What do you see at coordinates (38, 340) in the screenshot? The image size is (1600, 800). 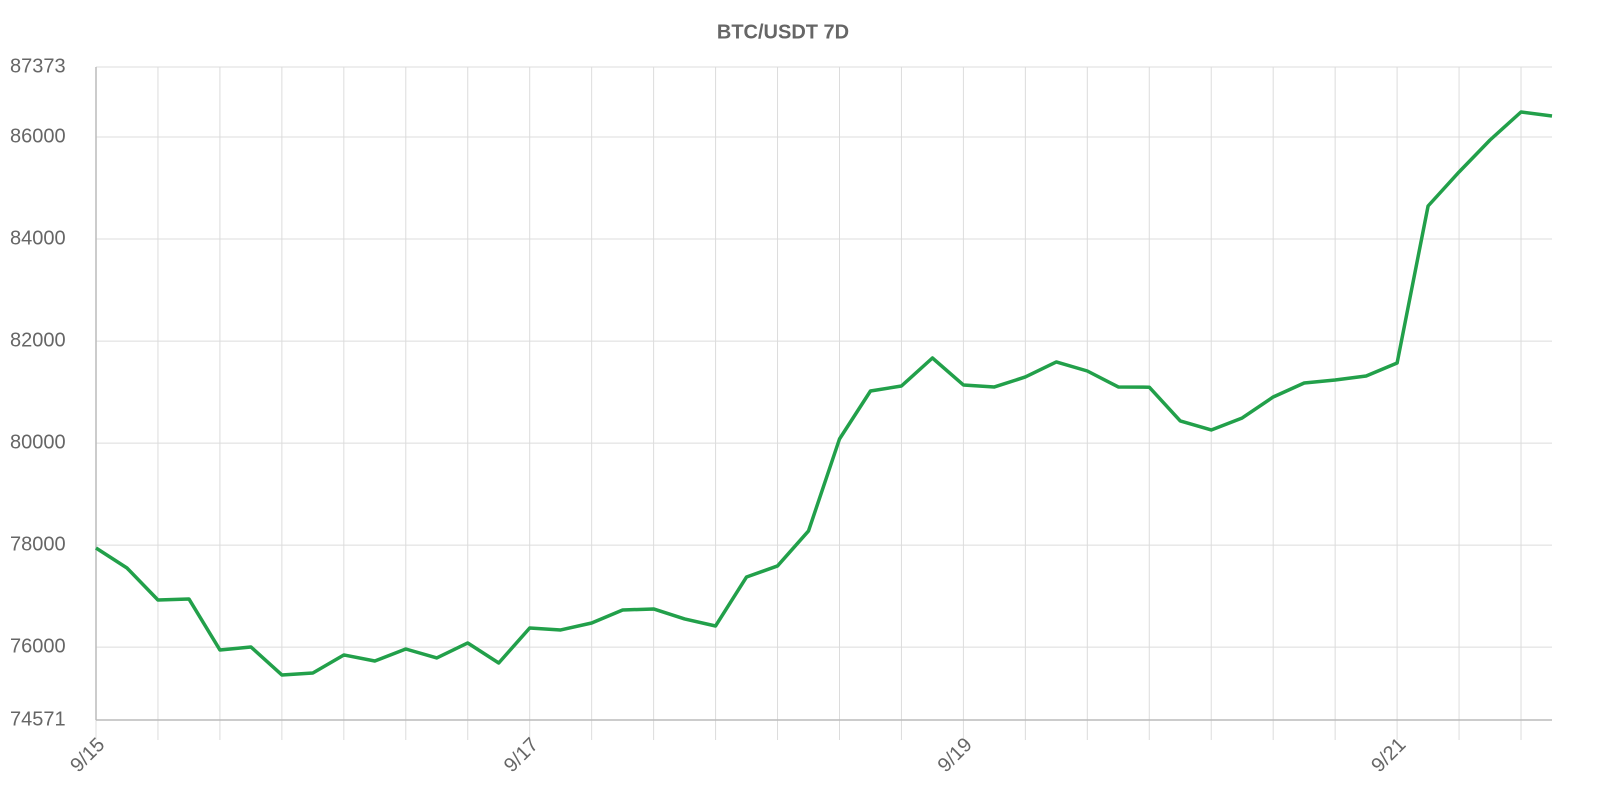 I see `y-tick-label: 82000` at bounding box center [38, 340].